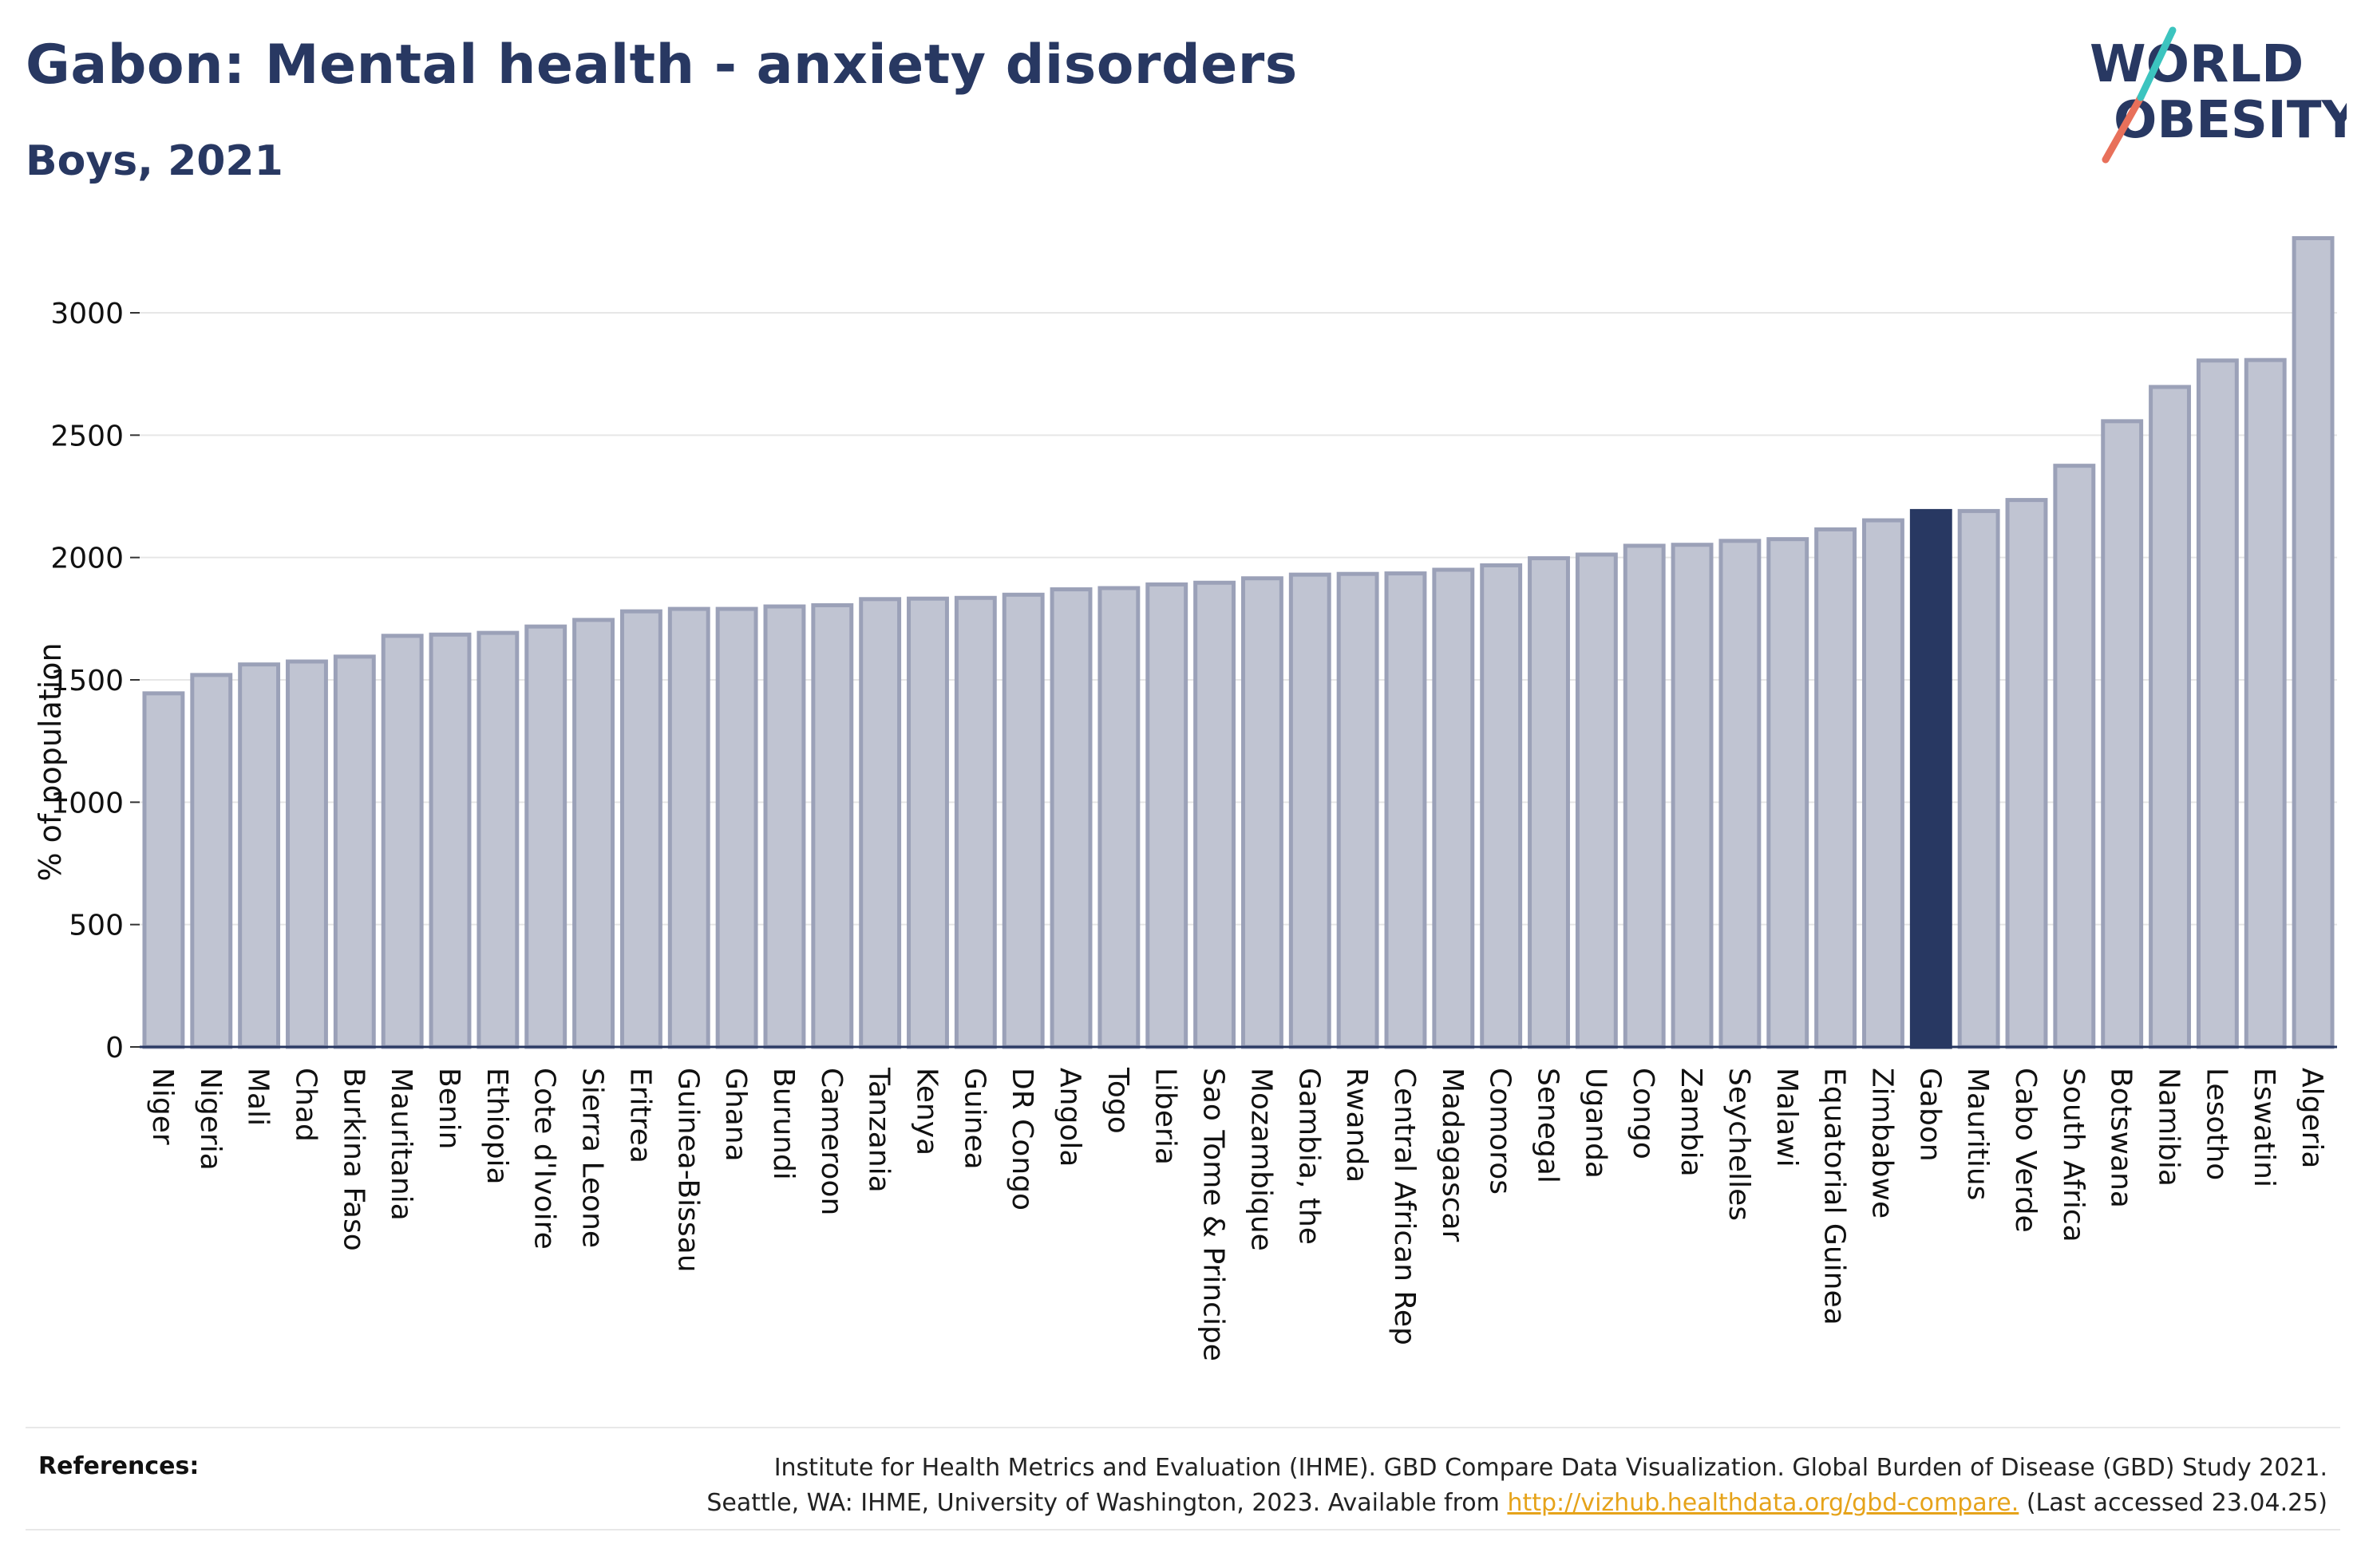 The image size is (2361, 1568). What do you see at coordinates (305, 1105) in the screenshot?
I see `x-tick-label: Chad` at bounding box center [305, 1105].